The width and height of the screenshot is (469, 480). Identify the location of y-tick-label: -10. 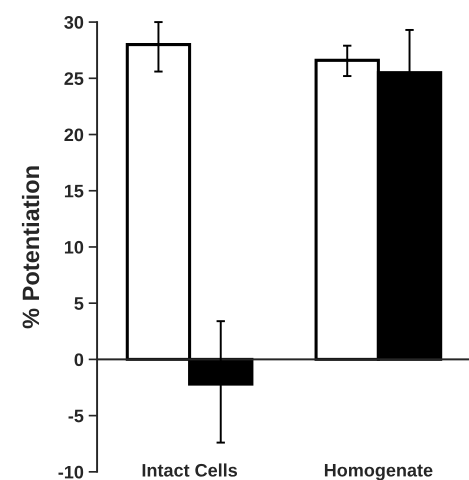
(71, 472).